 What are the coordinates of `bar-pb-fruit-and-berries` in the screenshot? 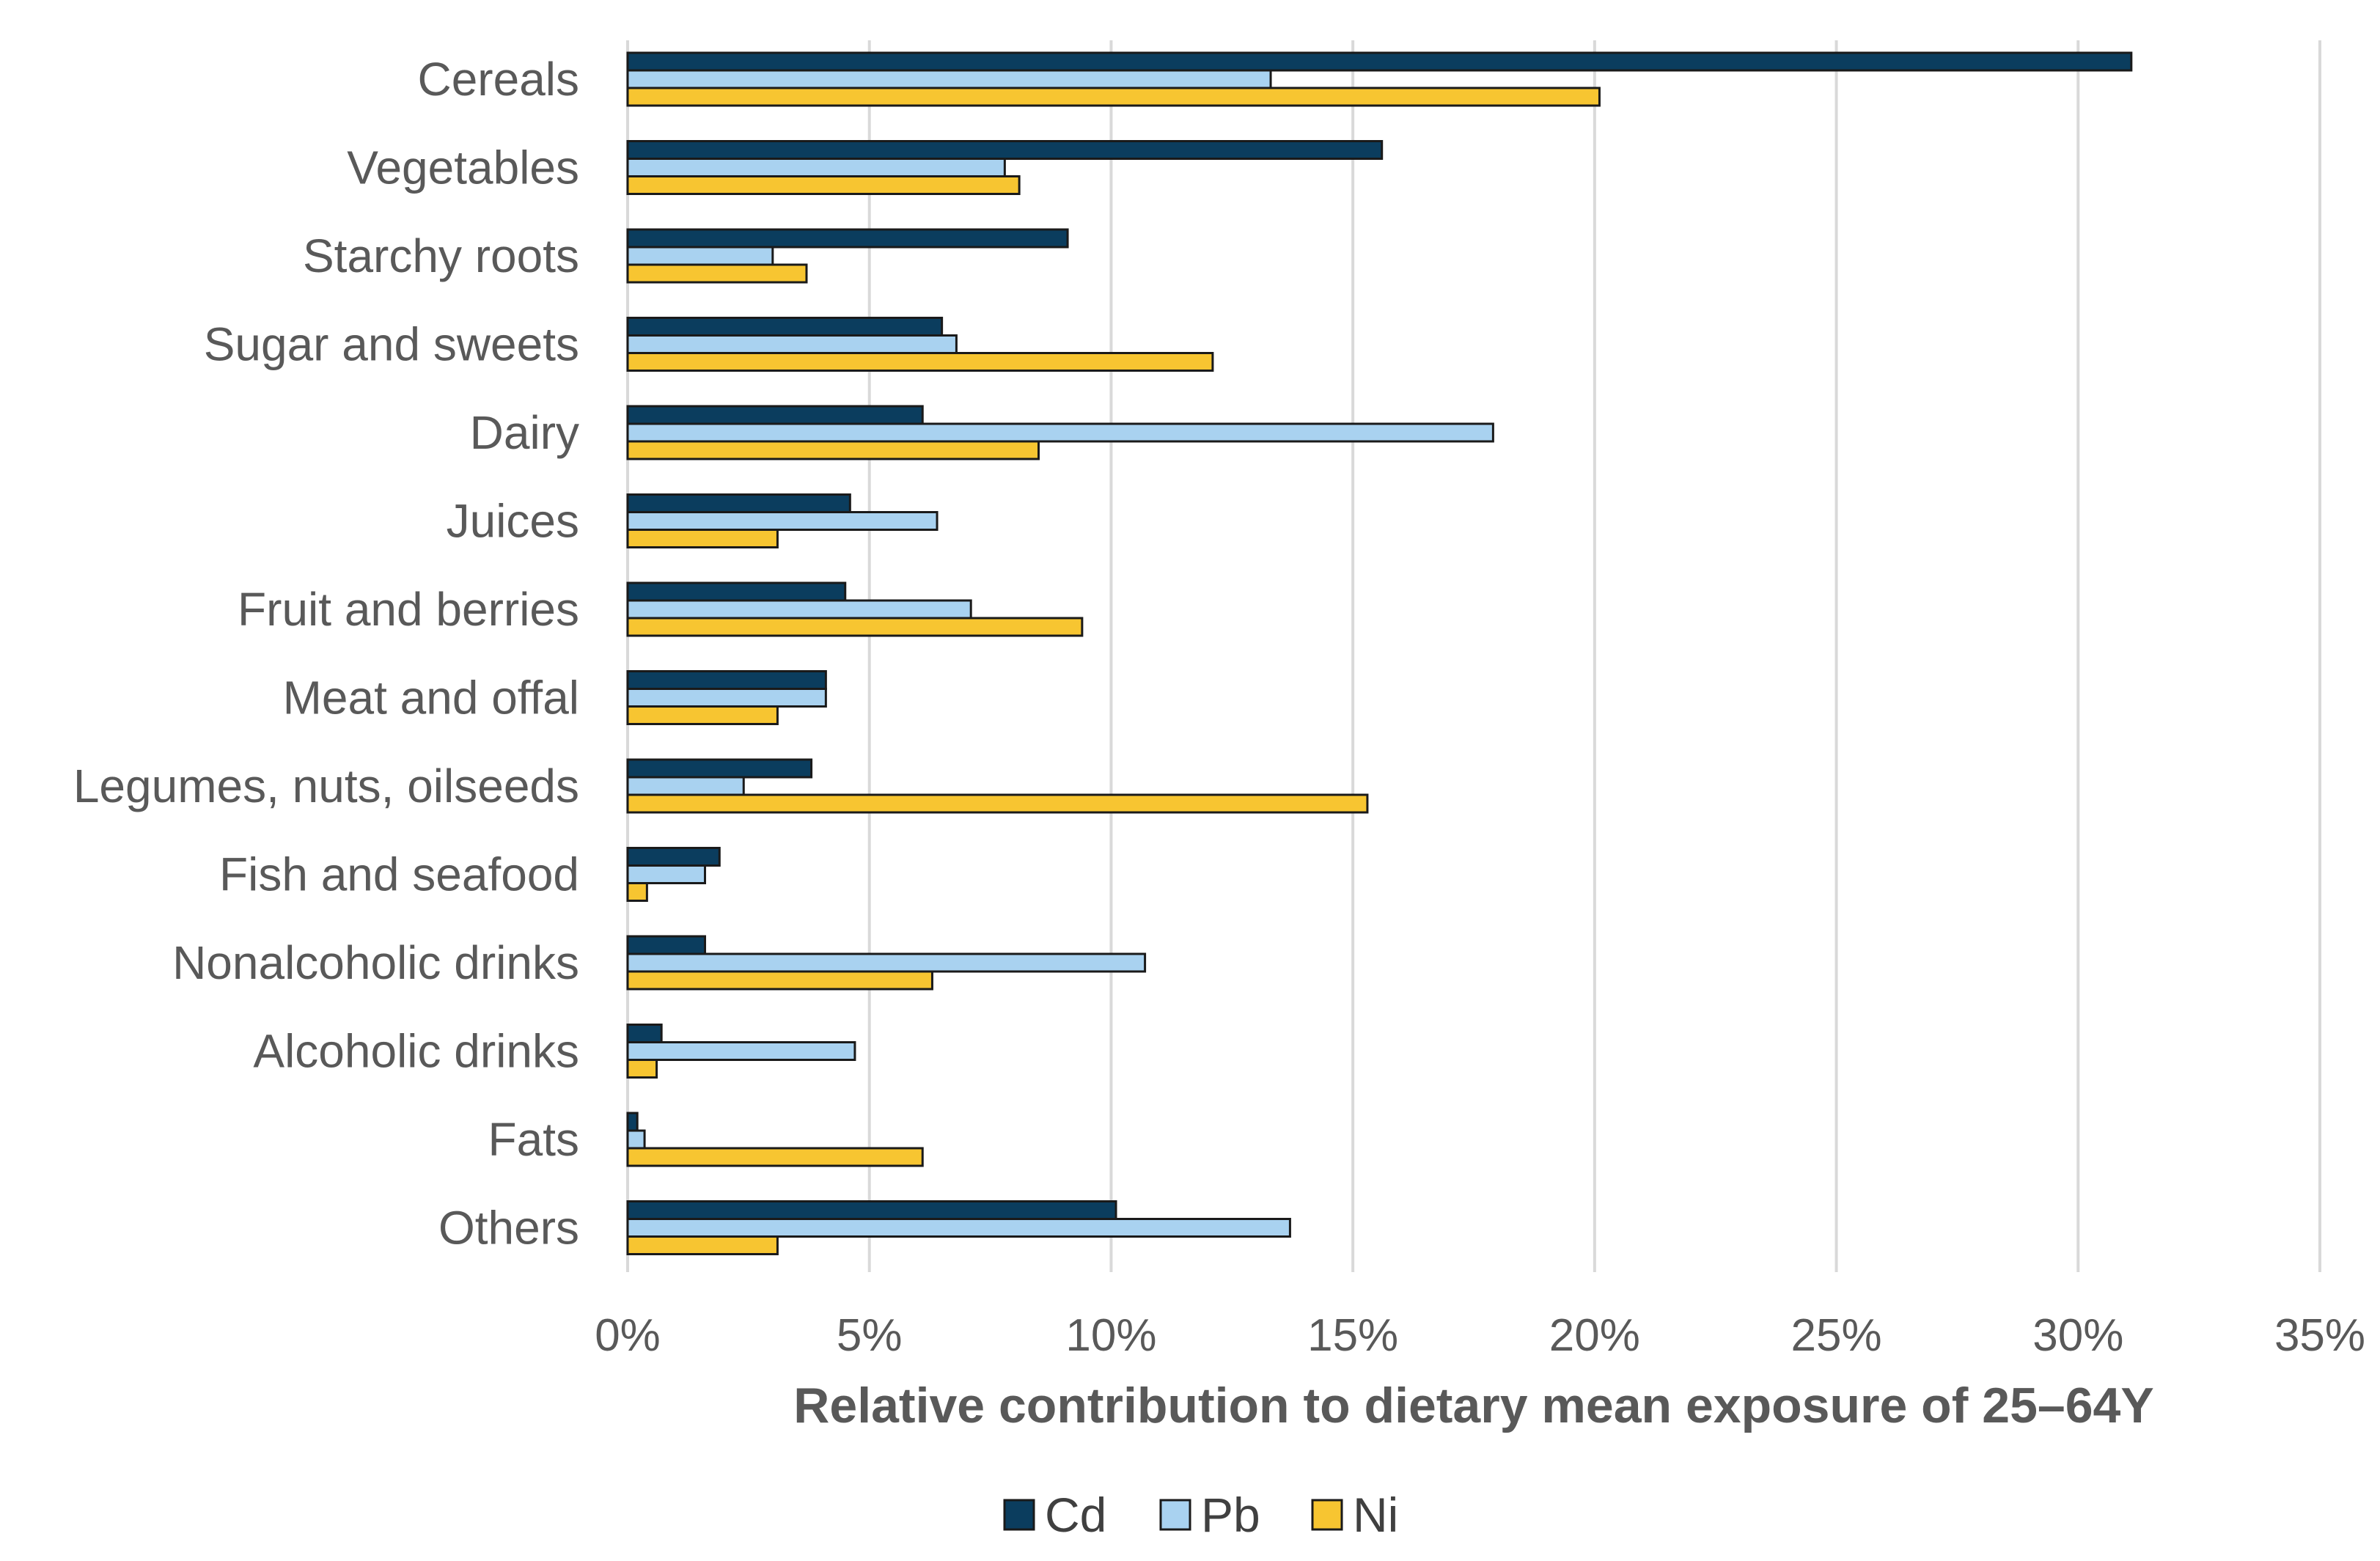 It's located at (799, 609).